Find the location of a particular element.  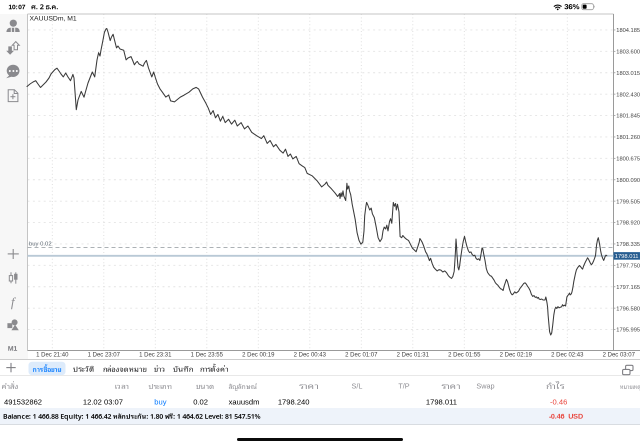

svg-text: Swap is located at coordinates (485, 386).